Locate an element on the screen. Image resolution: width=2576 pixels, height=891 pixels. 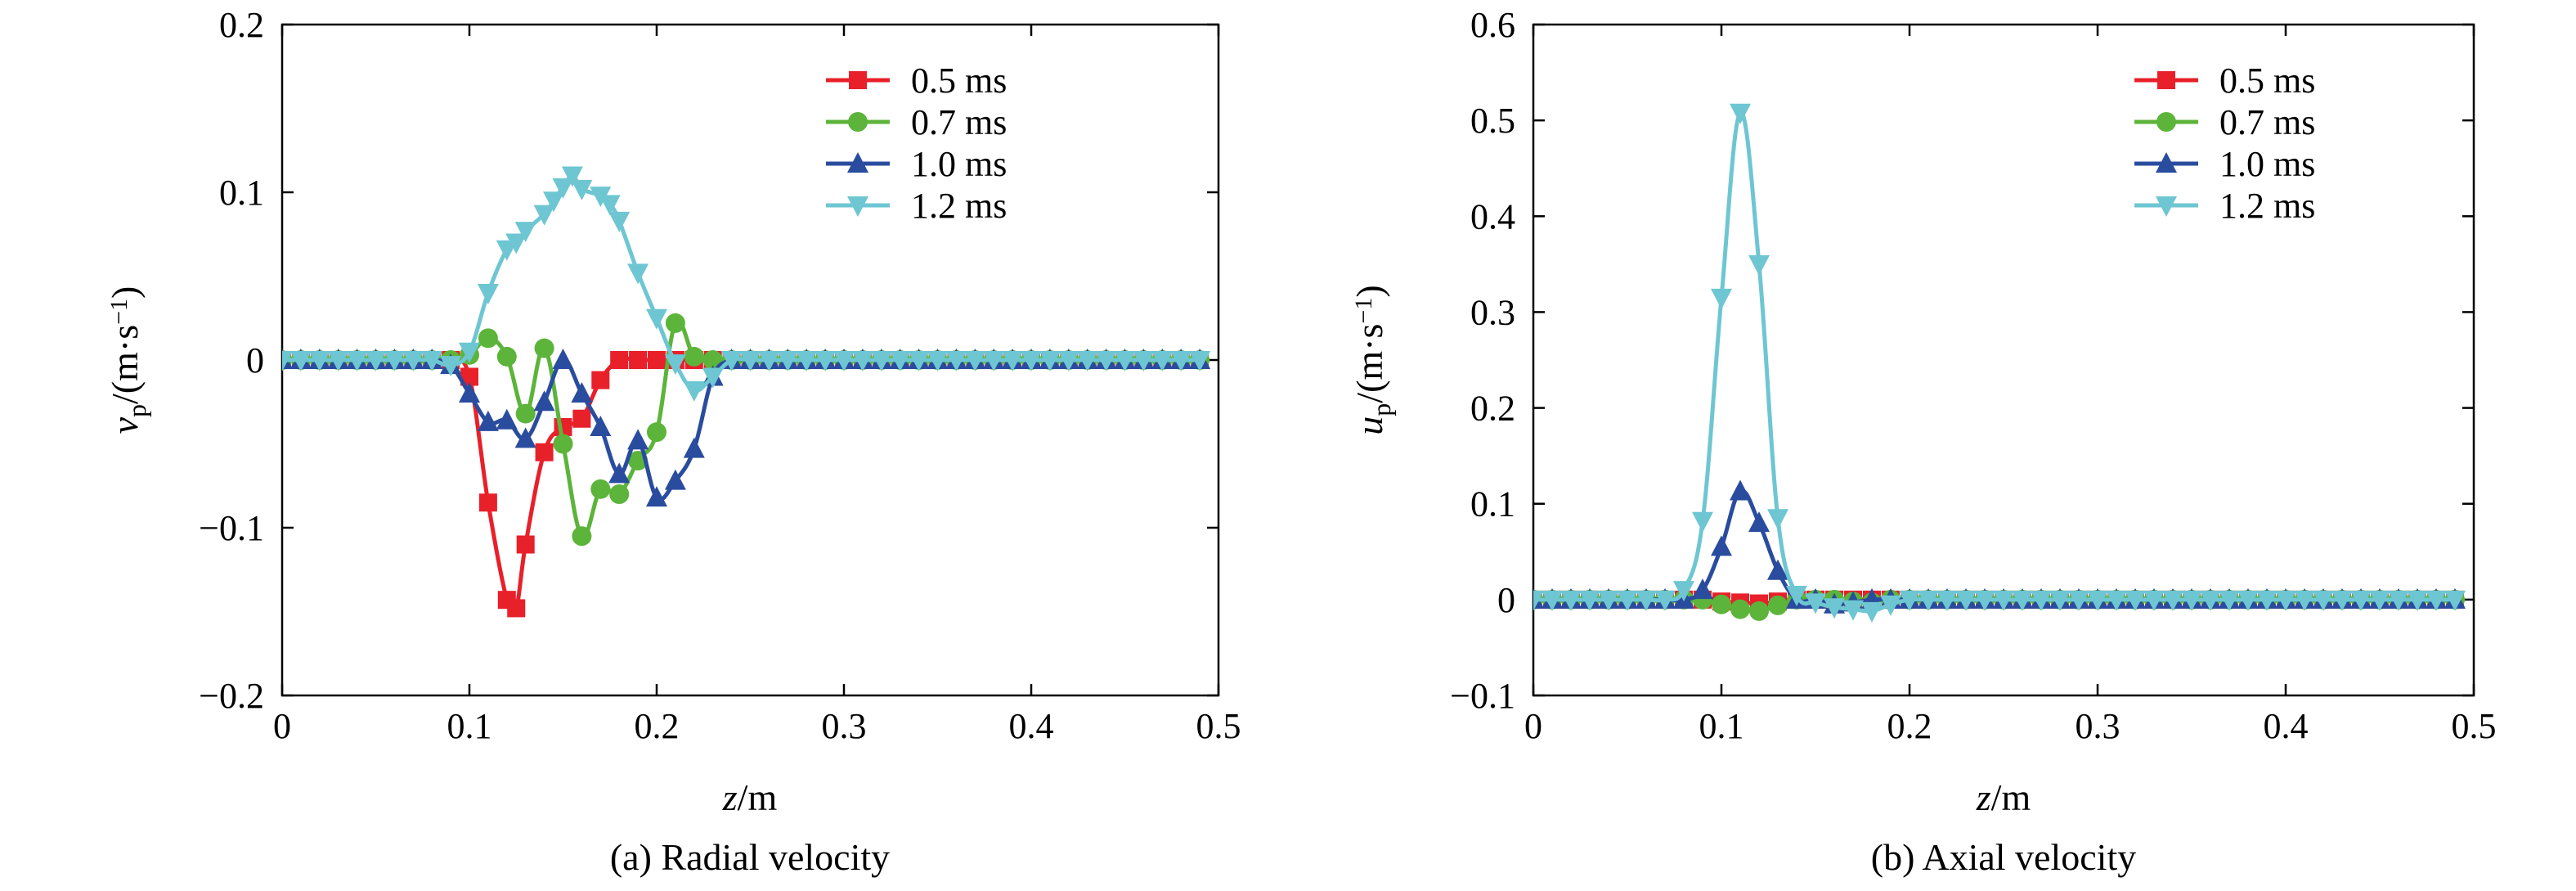
series-0-5-ms is located at coordinates (746, 485).